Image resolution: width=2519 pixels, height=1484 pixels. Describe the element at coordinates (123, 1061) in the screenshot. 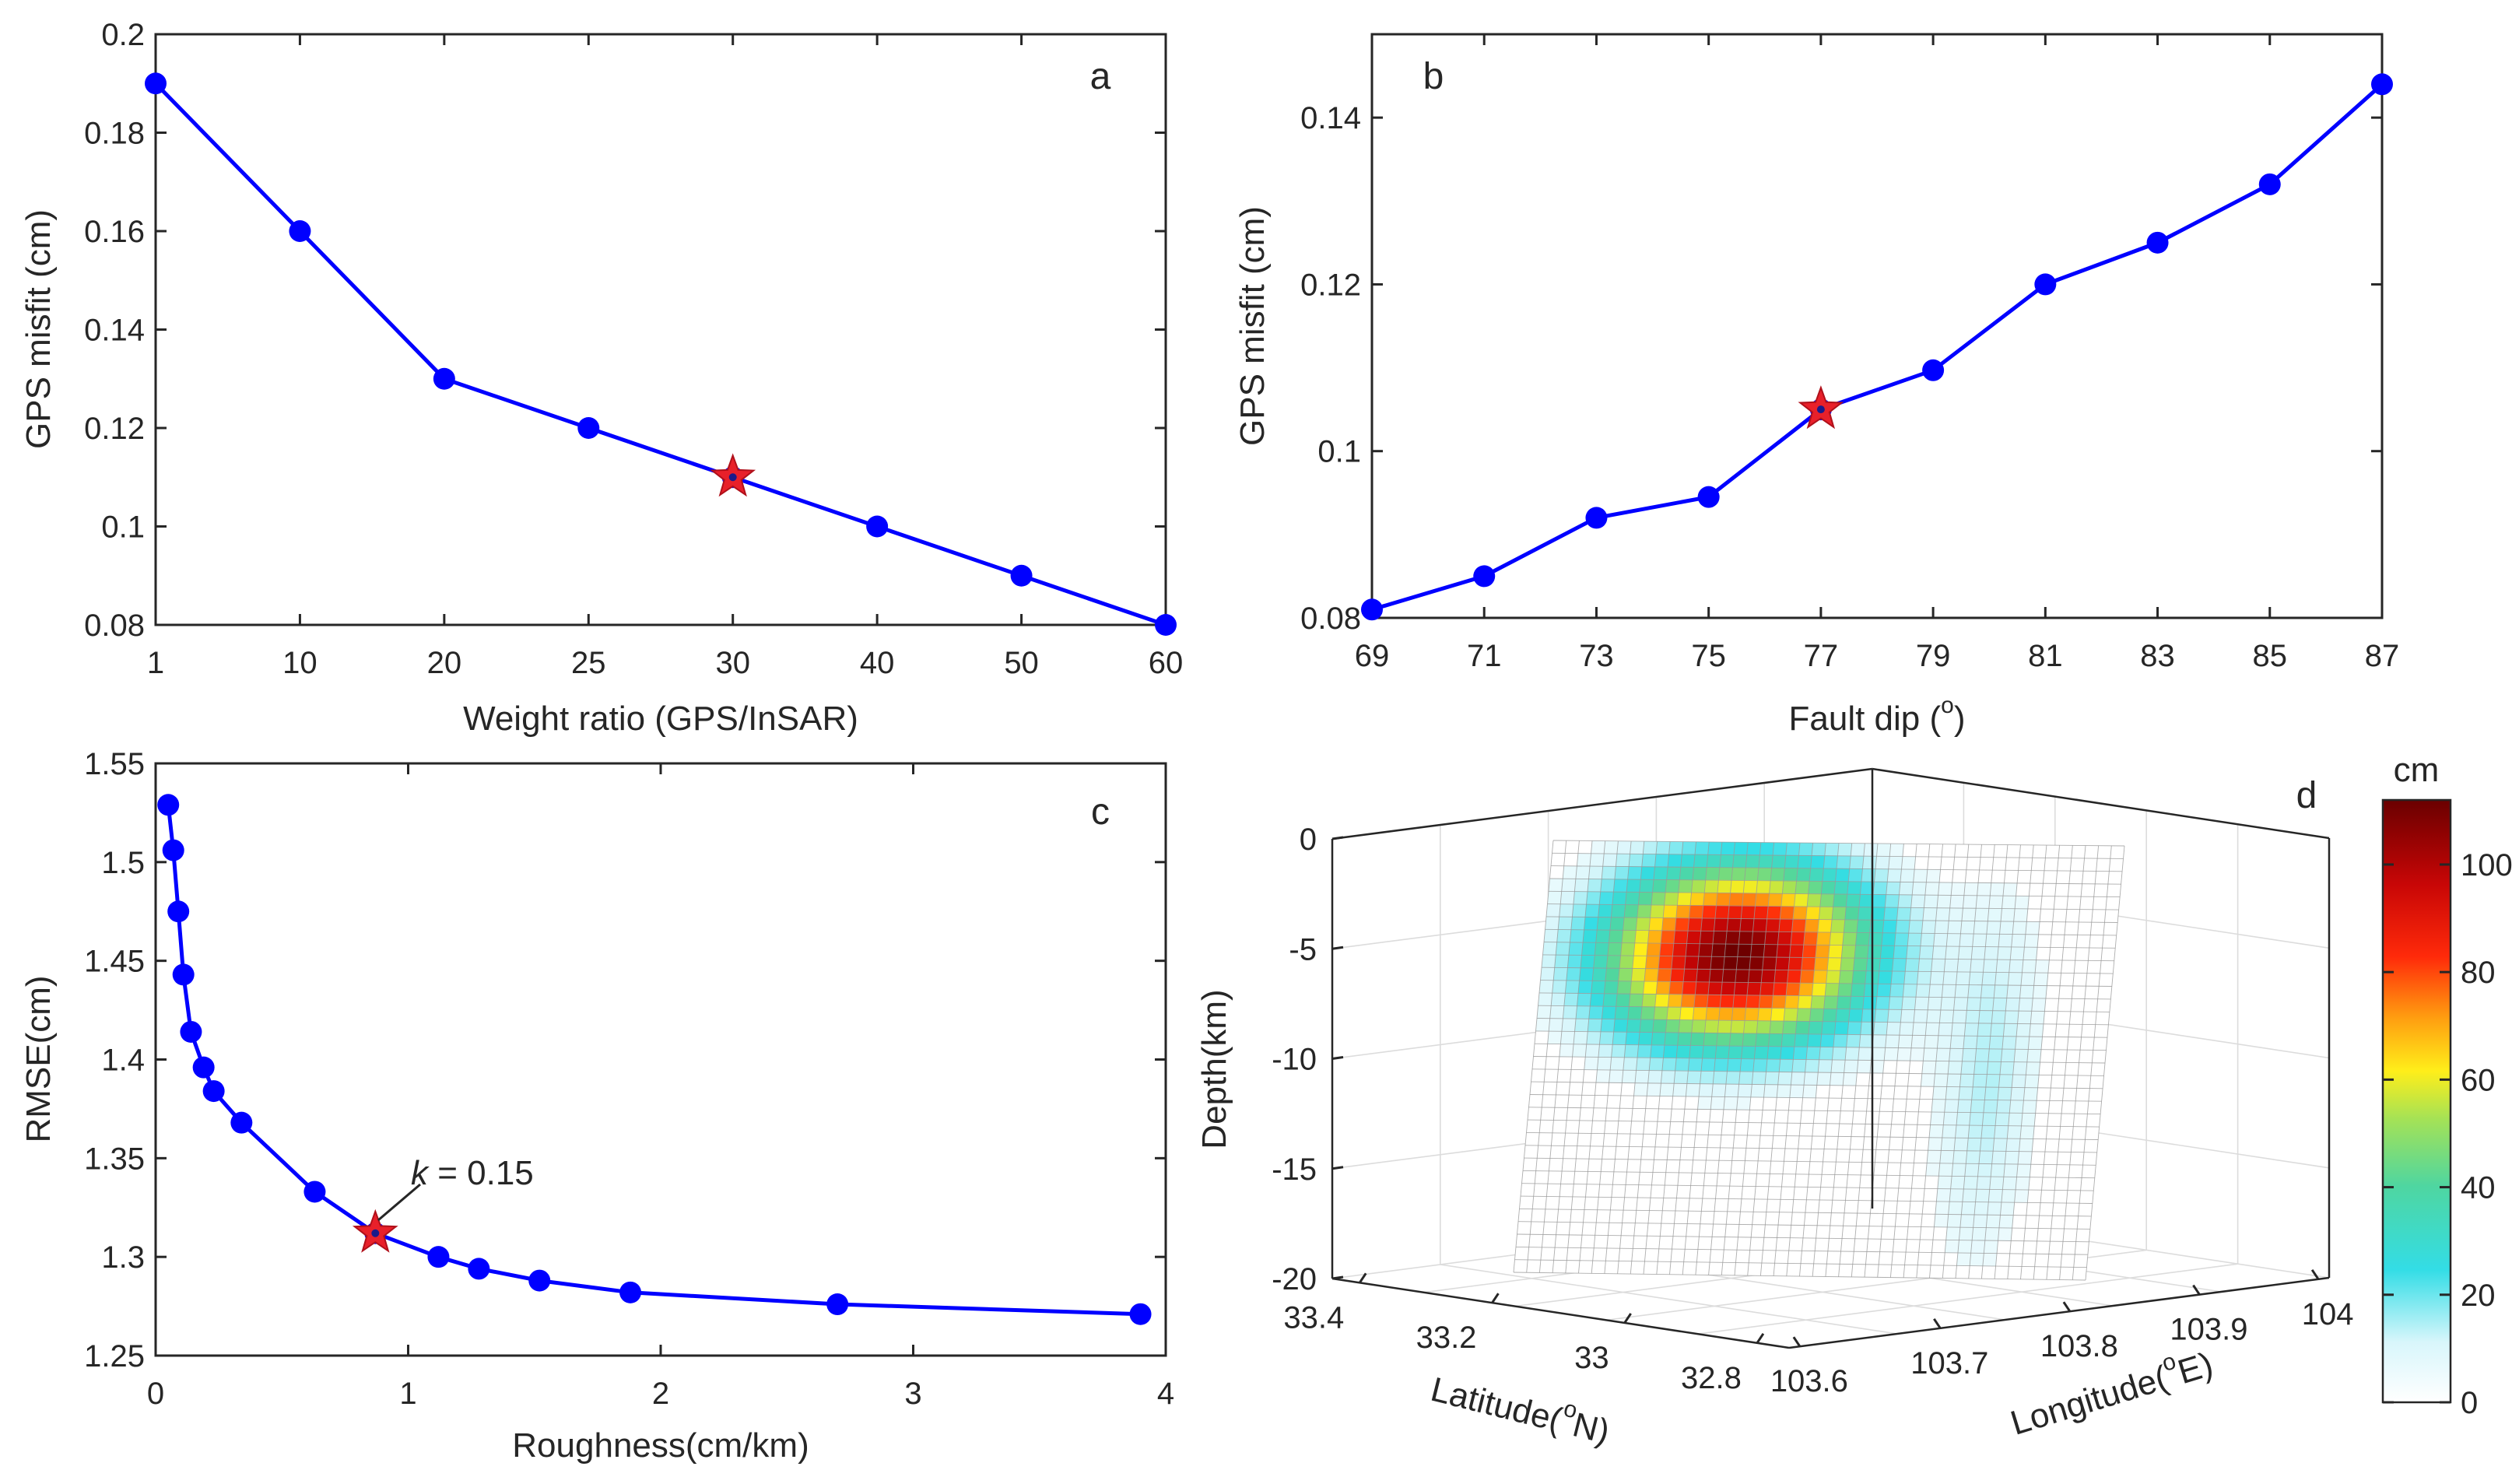

I see `y-tick-label-c-3: 1.4` at that location.